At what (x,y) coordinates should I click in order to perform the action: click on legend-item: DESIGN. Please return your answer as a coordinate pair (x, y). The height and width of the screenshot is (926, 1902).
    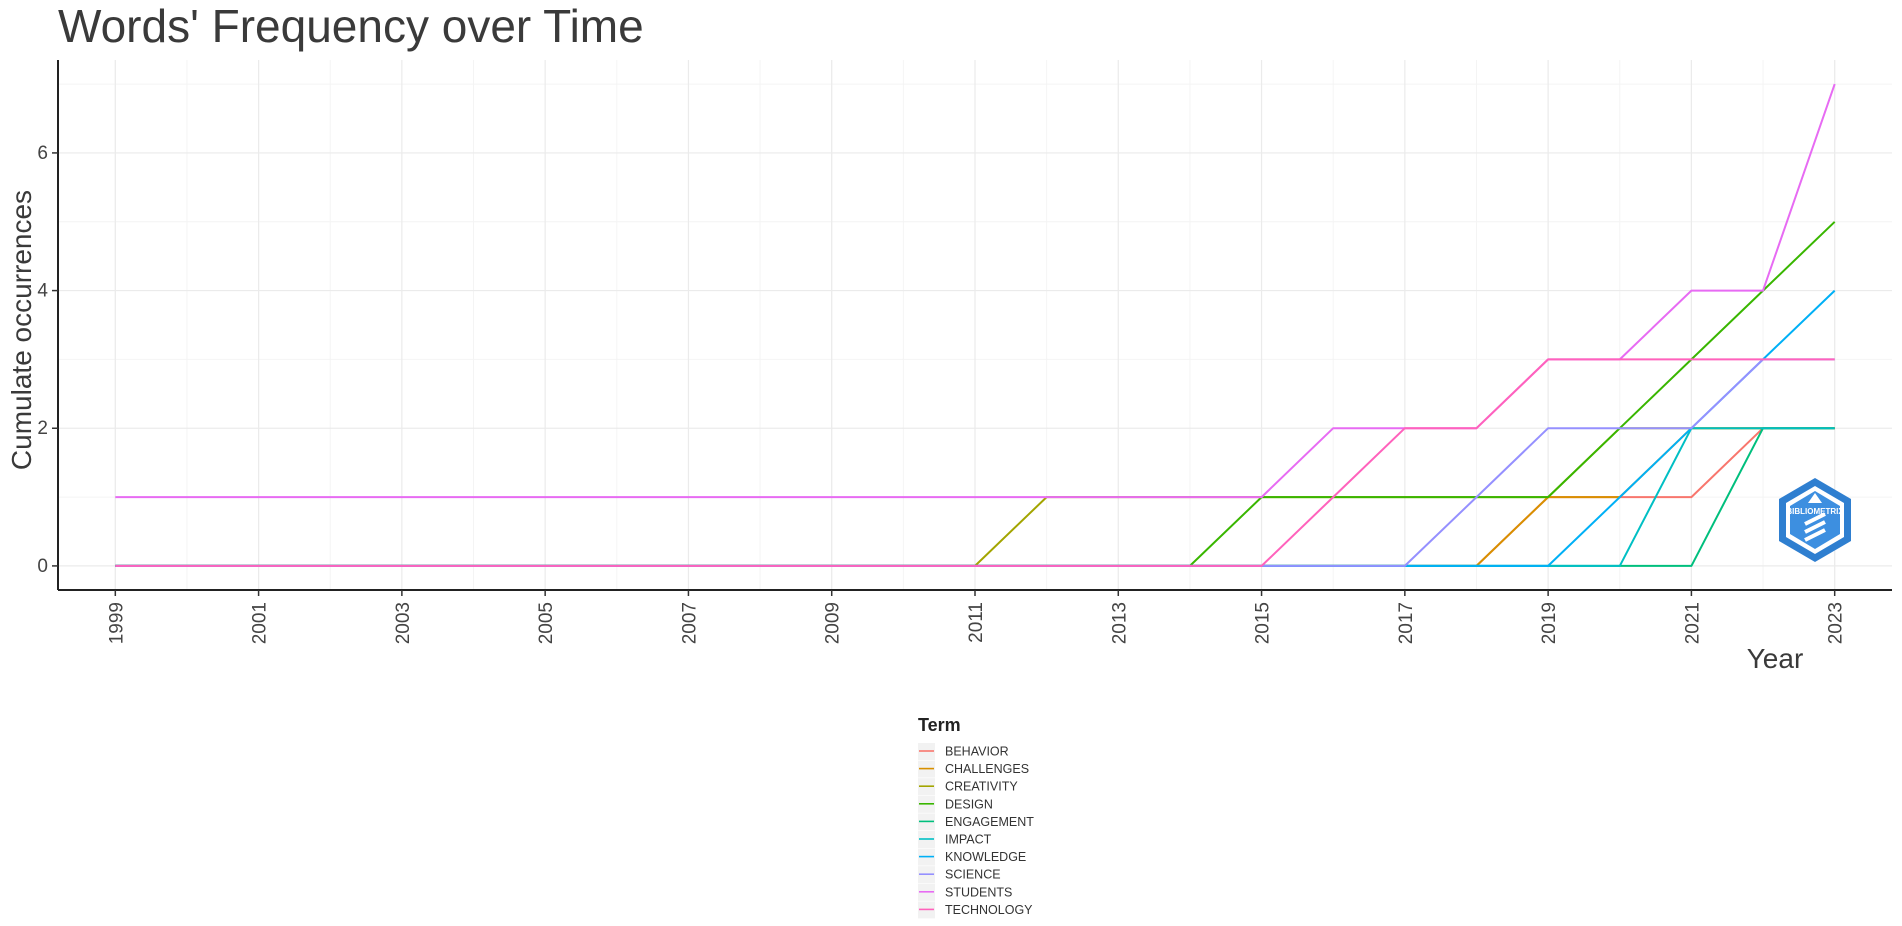
    Looking at the image, I should click on (955, 804).